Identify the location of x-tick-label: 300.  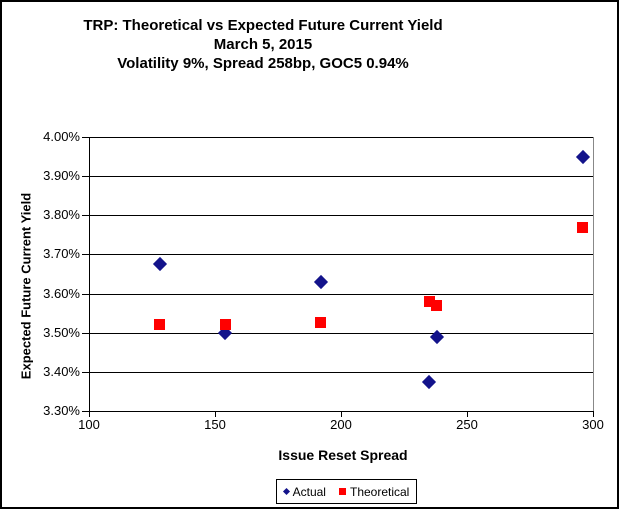
(593, 424).